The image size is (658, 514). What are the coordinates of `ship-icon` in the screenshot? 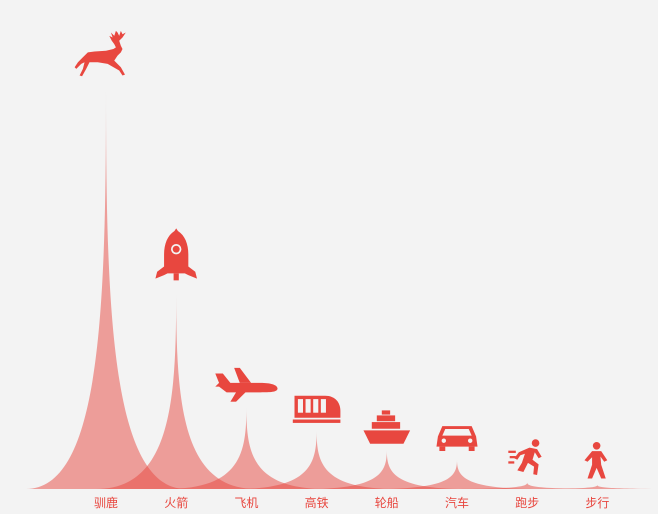 It's located at (387, 427).